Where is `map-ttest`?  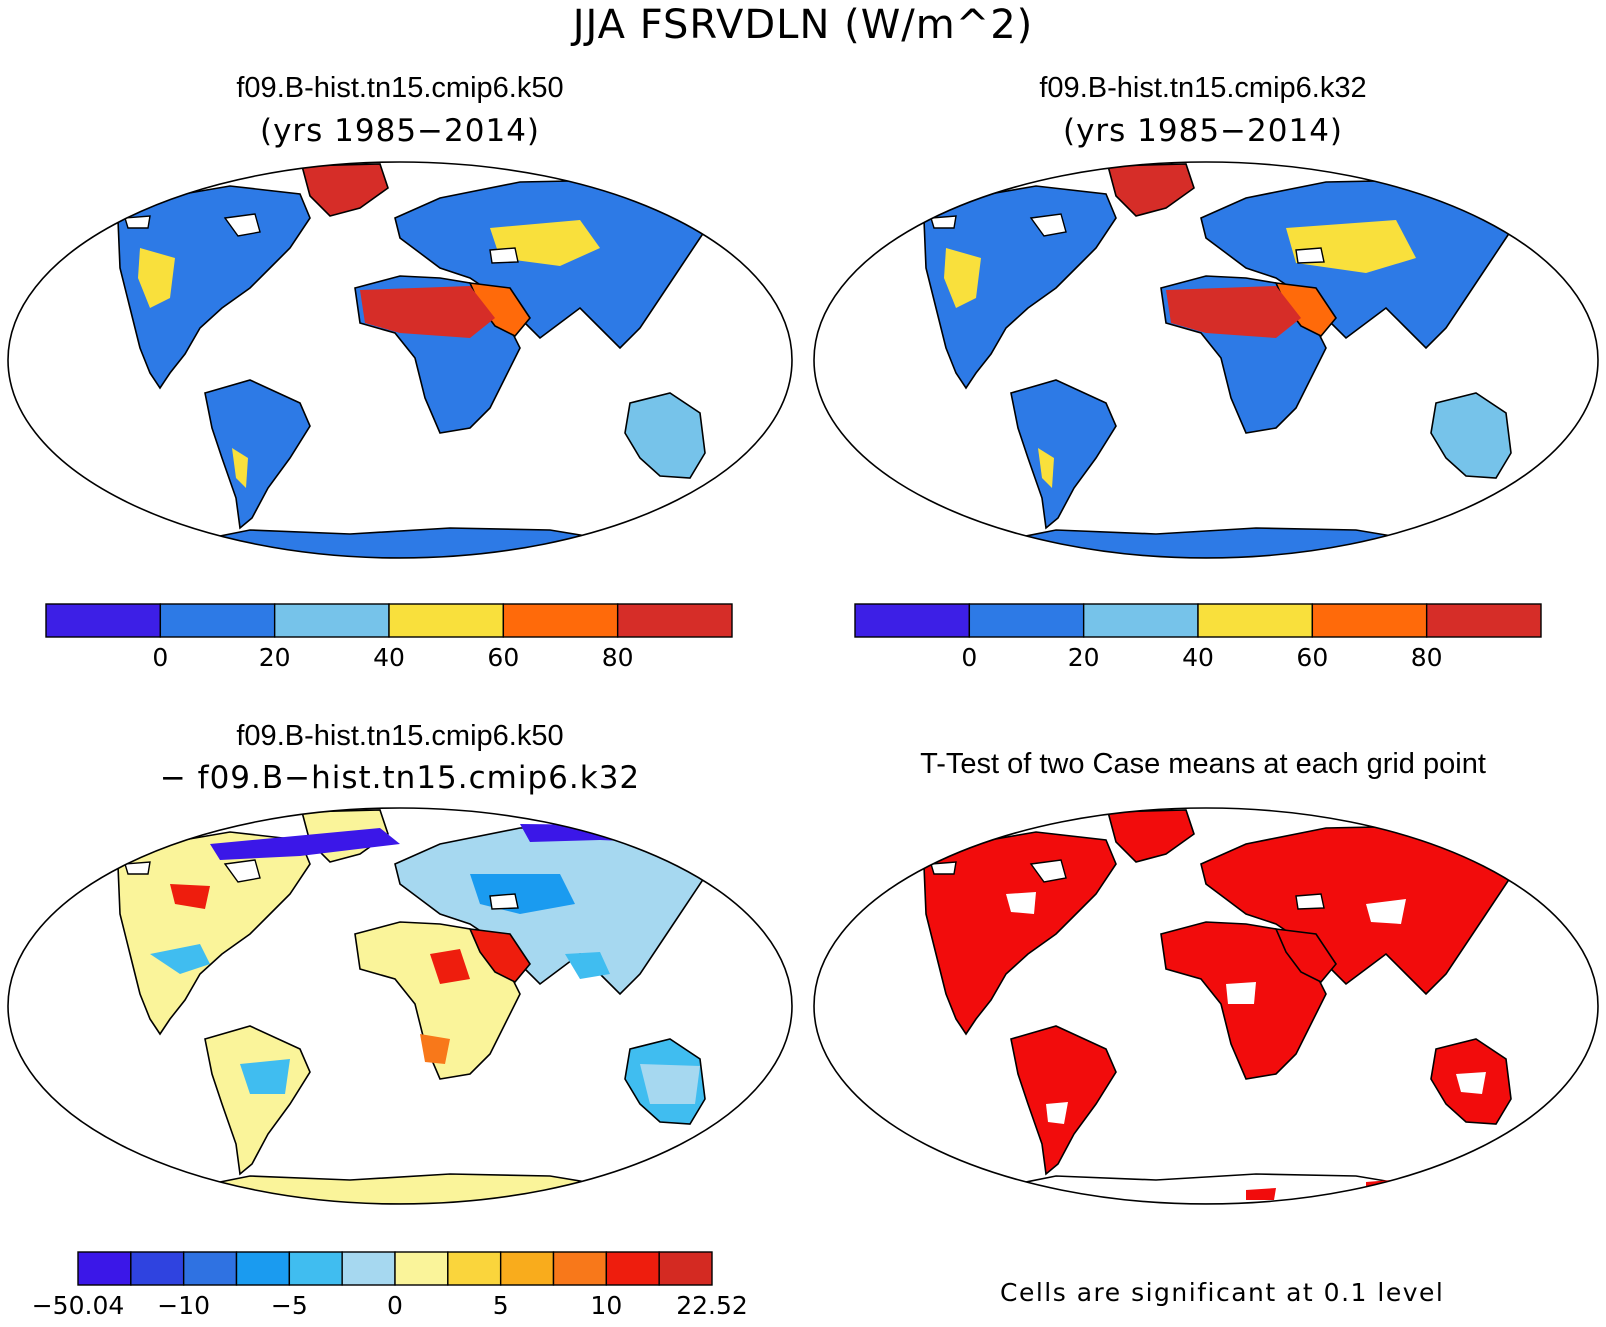
map-ttest is located at coordinates (1206, 1006).